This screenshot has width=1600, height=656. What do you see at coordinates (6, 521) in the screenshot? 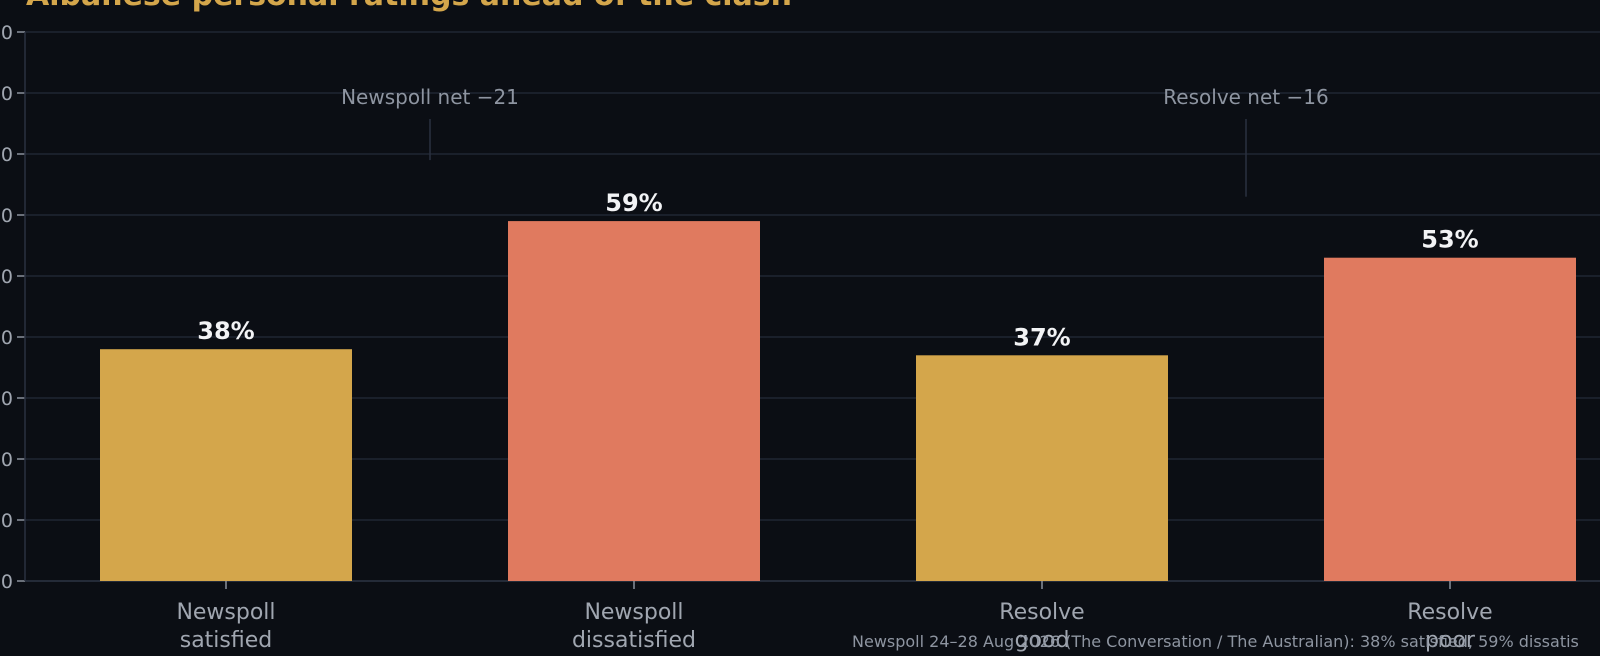
I see `y-tick-label: 10` at bounding box center [6, 521].